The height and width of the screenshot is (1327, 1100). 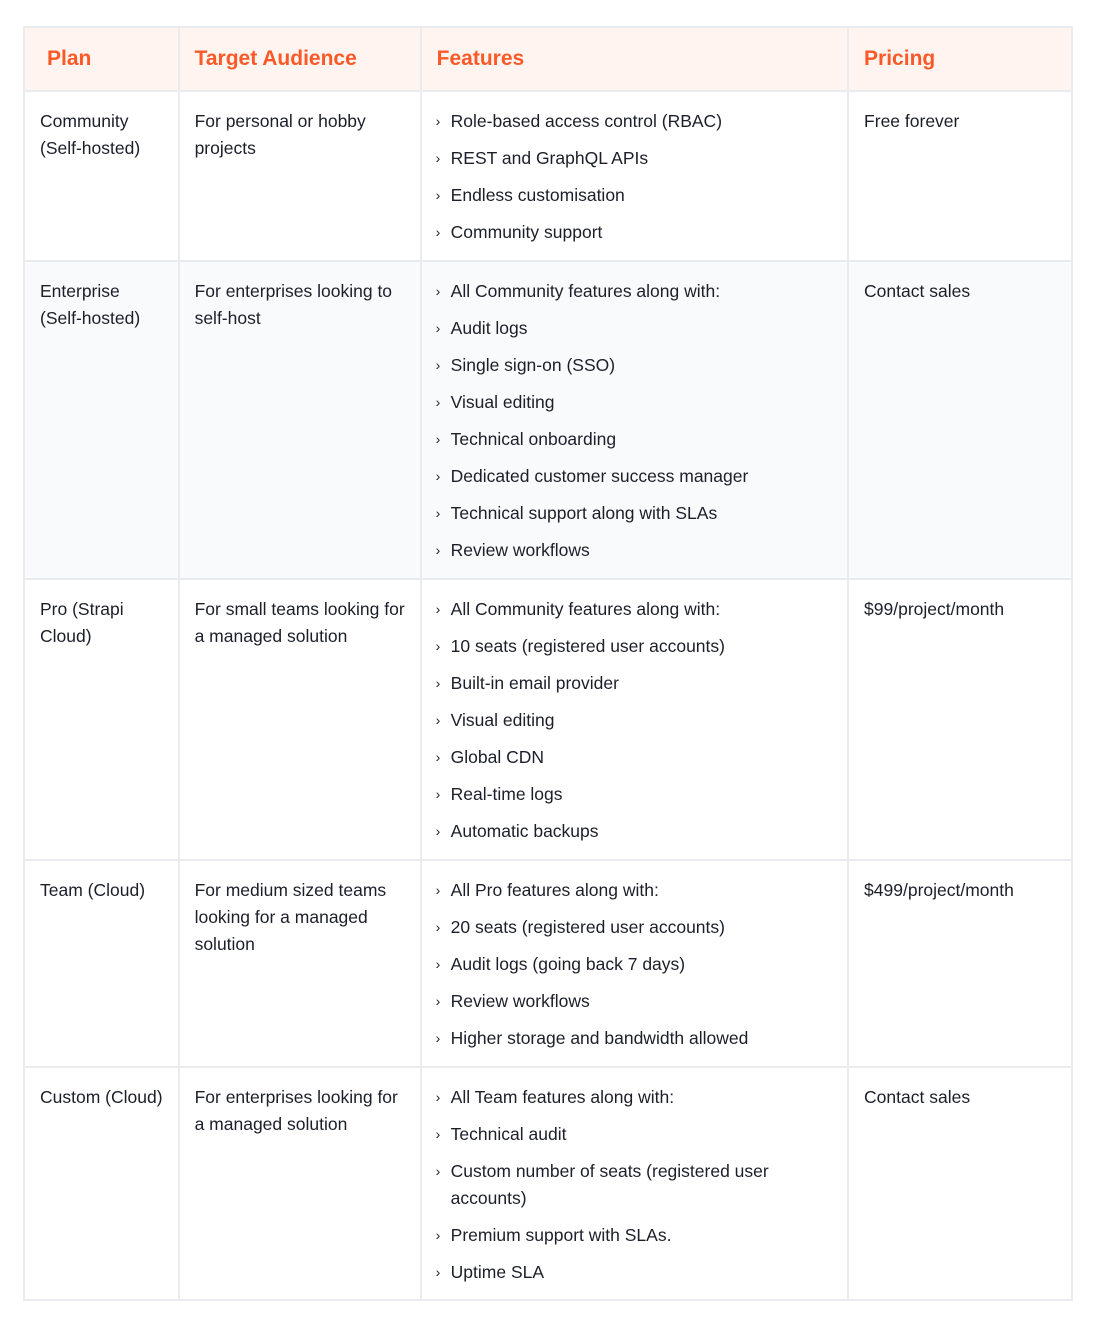 I want to click on feature-text: Premium support with SLAs., so click(x=561, y=1235).